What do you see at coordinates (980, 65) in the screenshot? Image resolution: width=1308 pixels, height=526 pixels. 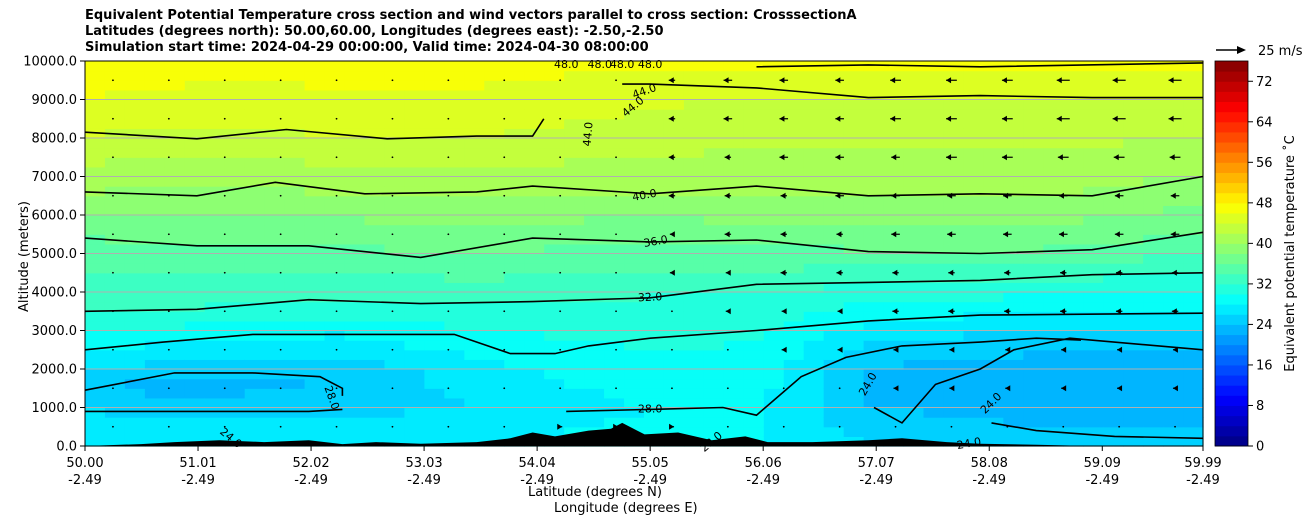 I see `contour-line` at bounding box center [980, 65].